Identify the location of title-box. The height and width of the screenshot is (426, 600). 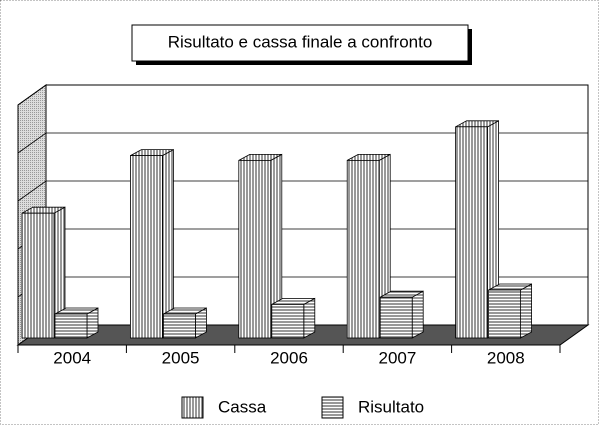
(300, 43).